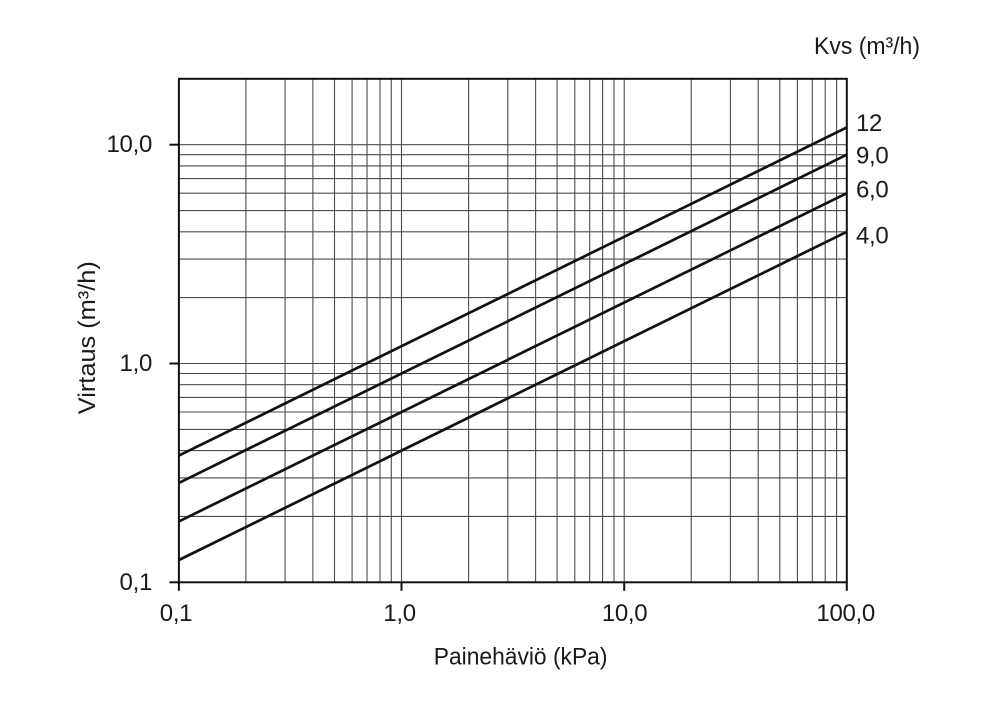  What do you see at coordinates (845, 613) in the screenshot?
I see `svg-text: 100,0` at bounding box center [845, 613].